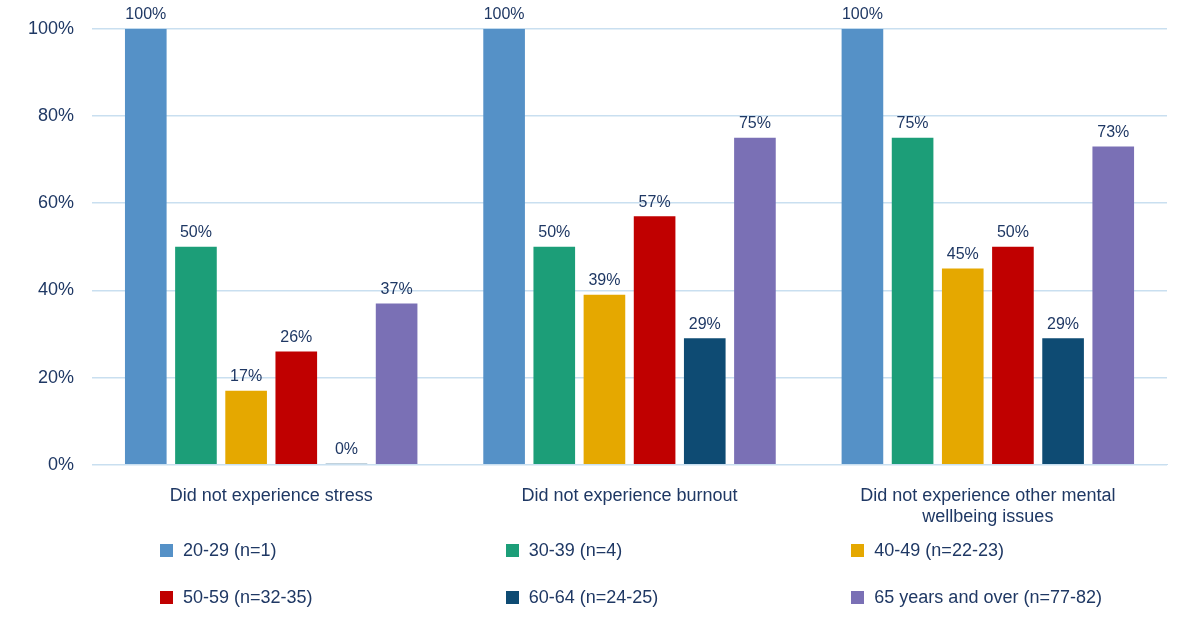 The image size is (1197, 644). What do you see at coordinates (1113, 131) in the screenshot?
I see `data-label: 73%` at bounding box center [1113, 131].